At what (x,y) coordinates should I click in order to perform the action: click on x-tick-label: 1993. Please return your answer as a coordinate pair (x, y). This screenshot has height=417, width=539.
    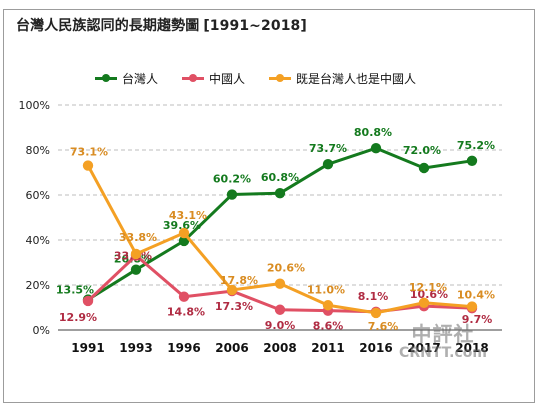
    Looking at the image, I should click on (135, 348).